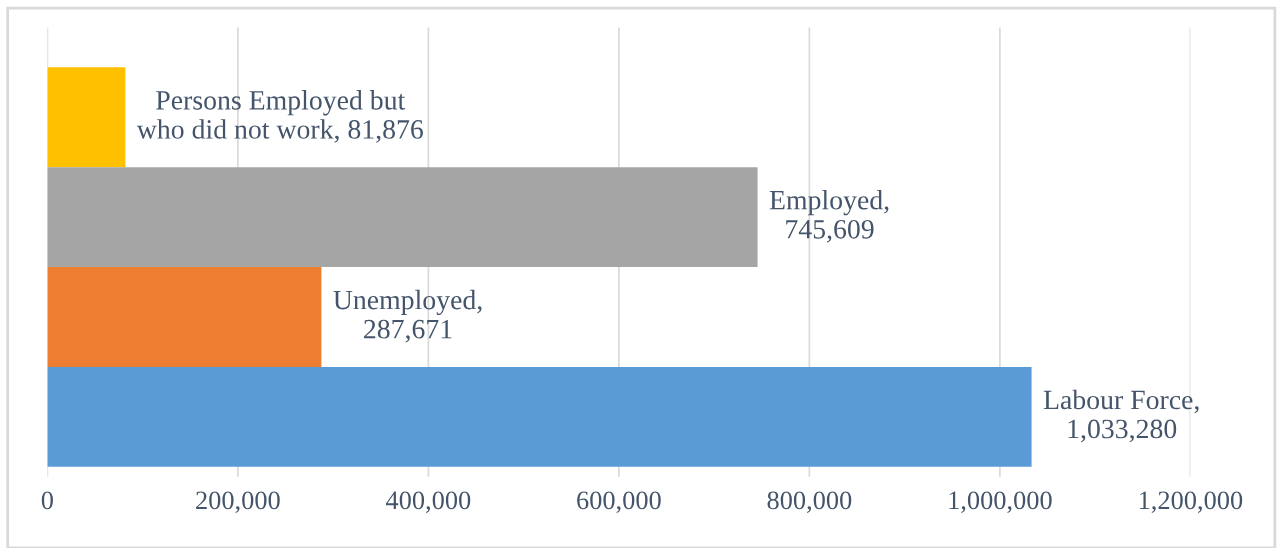 The image size is (1280, 548). What do you see at coordinates (47, 500) in the screenshot?
I see `x-tick-label: 0` at bounding box center [47, 500].